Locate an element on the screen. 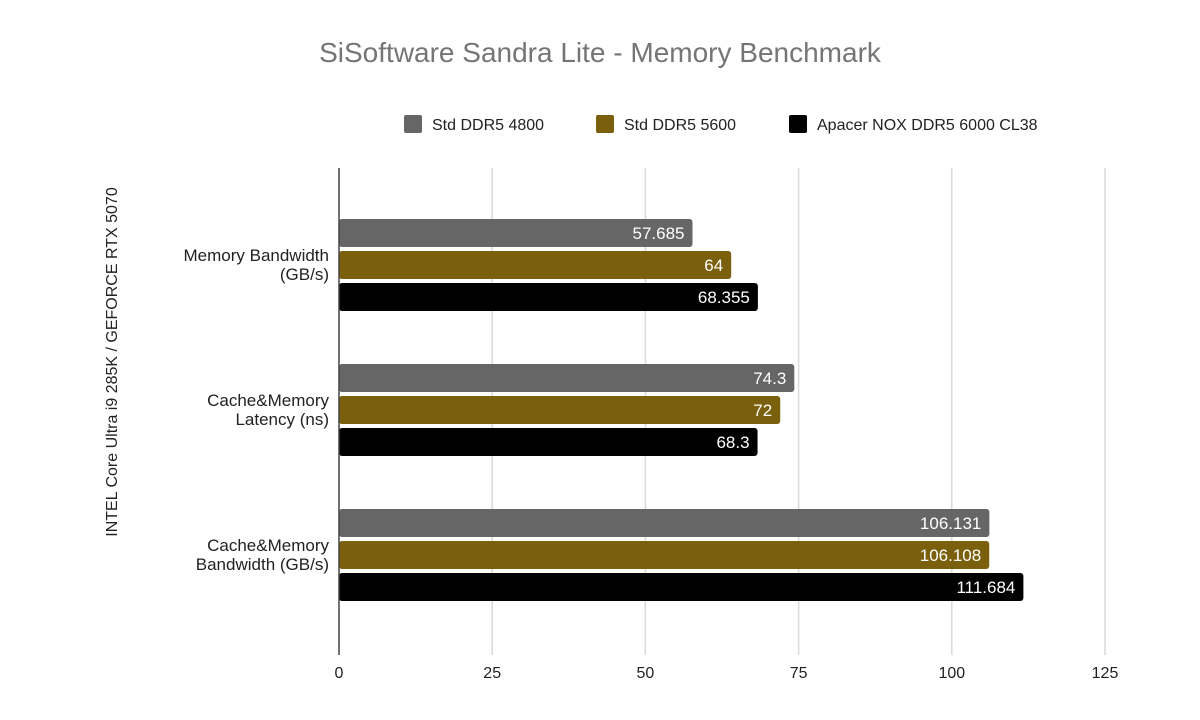 The height and width of the screenshot is (720, 1200). data-label: 74.3 is located at coordinates (769, 378).